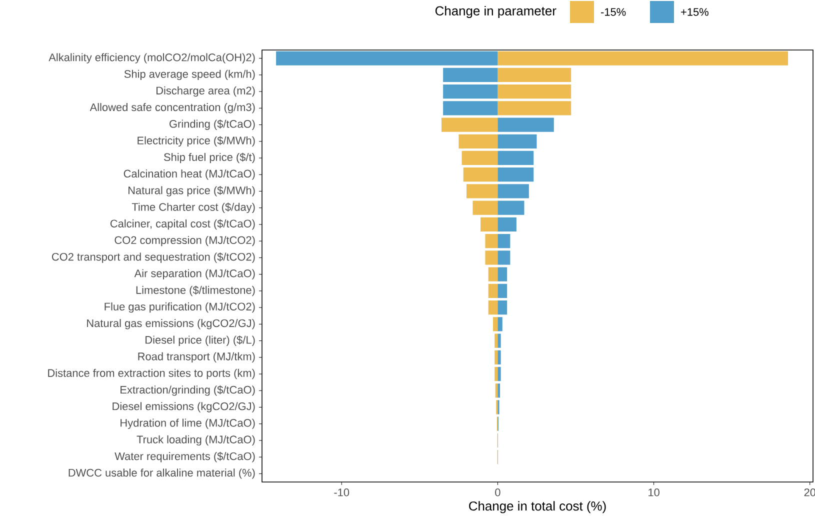 This screenshot has width=815, height=524. Describe the element at coordinates (189, 175) in the screenshot. I see `y-tick-label: Calcination heat (MJ/tCaO)` at that location.